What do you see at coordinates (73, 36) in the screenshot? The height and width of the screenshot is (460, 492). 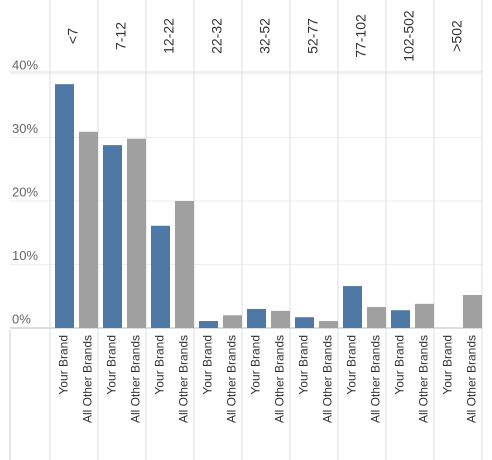 I see `column-header: <7` at bounding box center [73, 36].